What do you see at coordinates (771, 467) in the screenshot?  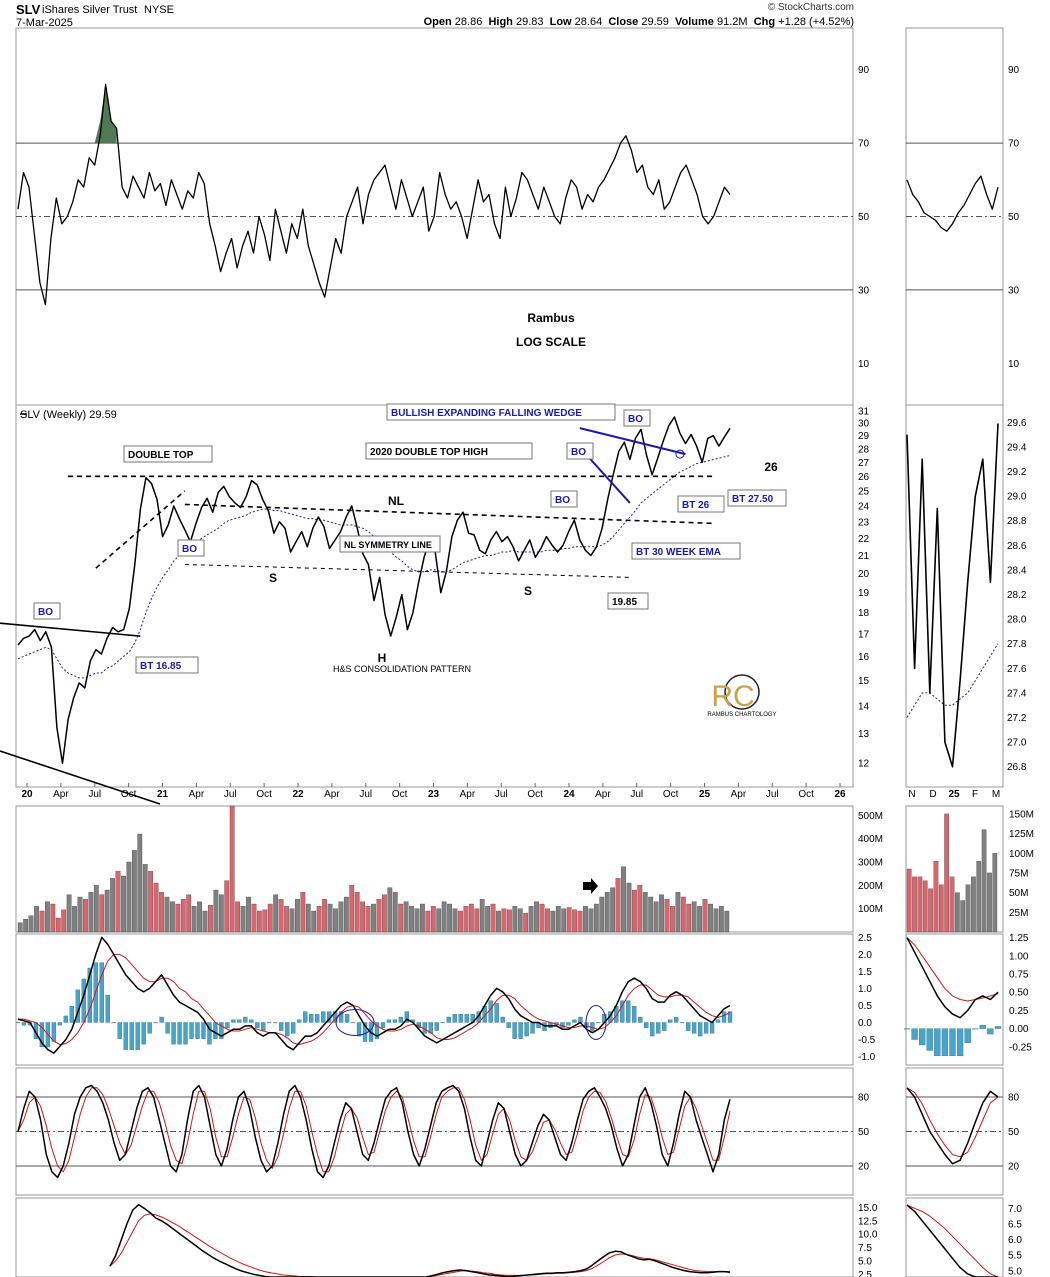 I see `level-26-label: 26` at bounding box center [771, 467].